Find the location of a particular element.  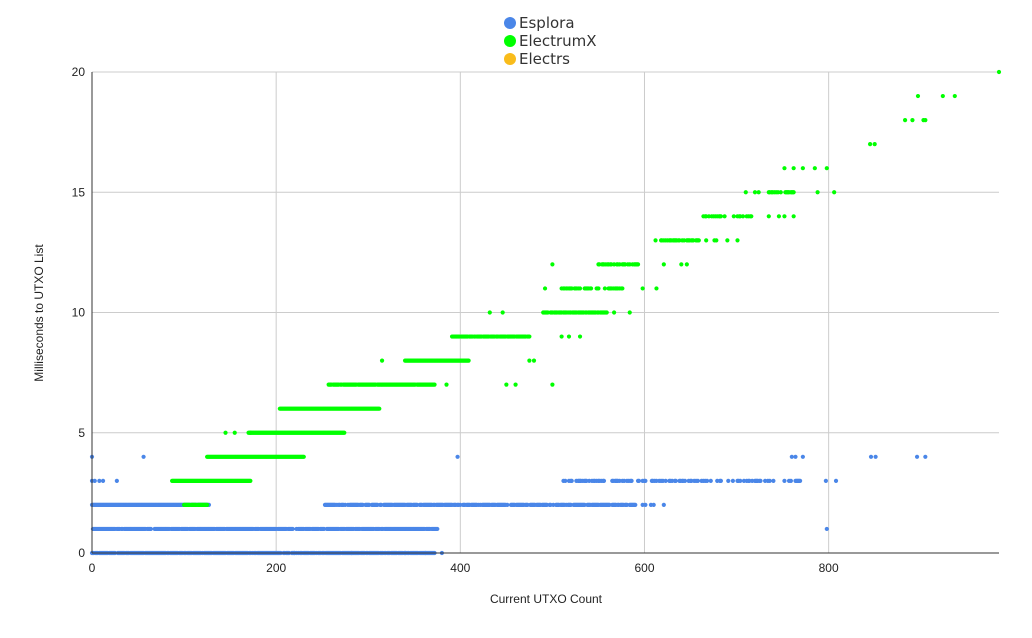

x-tick-label: 800 is located at coordinates (829, 568).